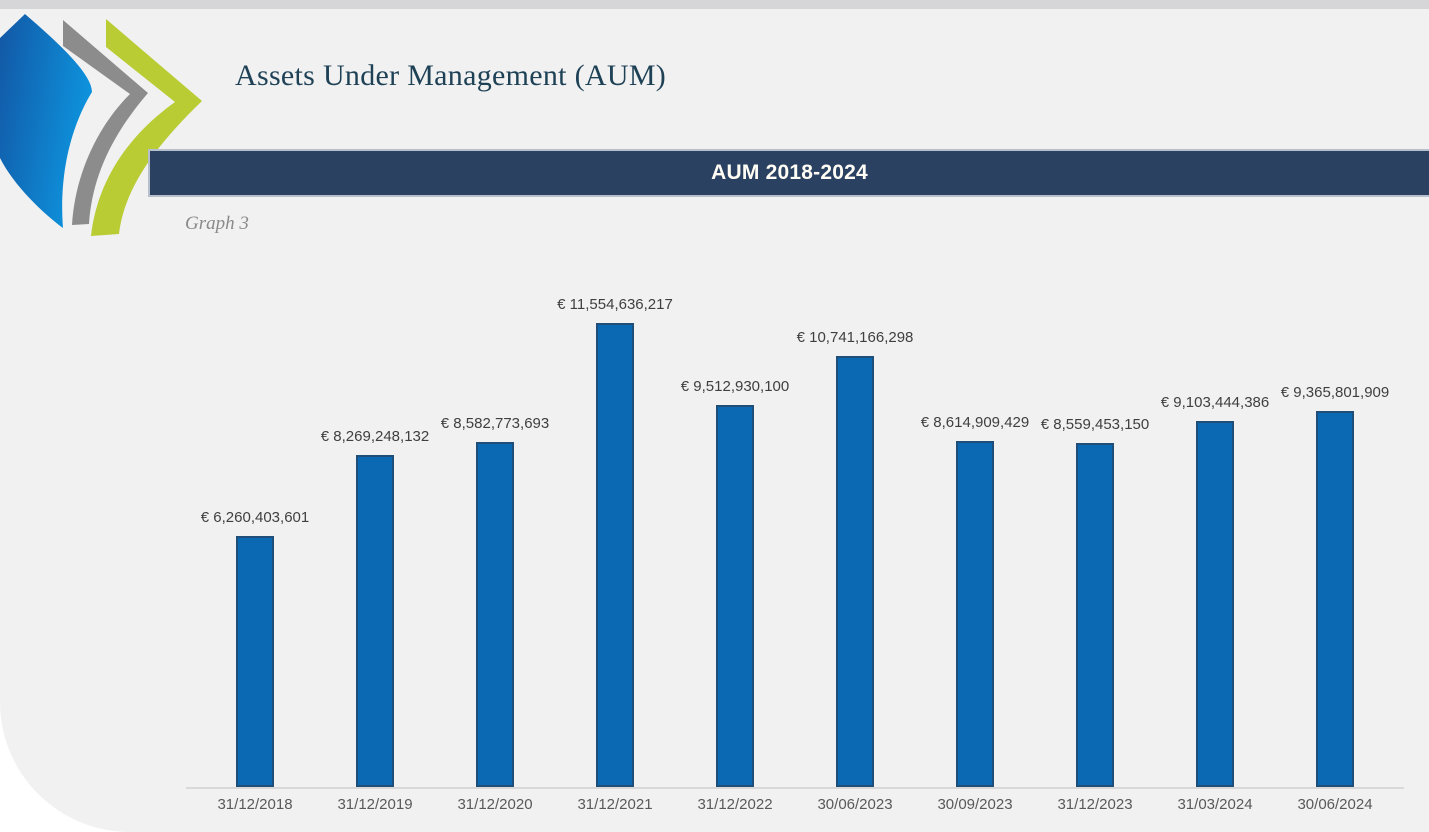  I want to click on bar-value-label: € 9,512,930,100, so click(735, 386).